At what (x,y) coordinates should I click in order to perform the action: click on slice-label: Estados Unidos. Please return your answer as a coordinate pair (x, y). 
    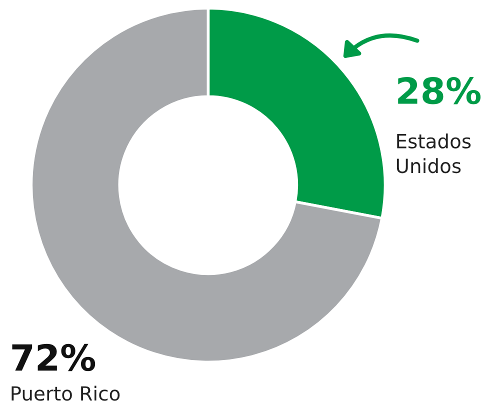
    Looking at the image, I should click on (433, 153).